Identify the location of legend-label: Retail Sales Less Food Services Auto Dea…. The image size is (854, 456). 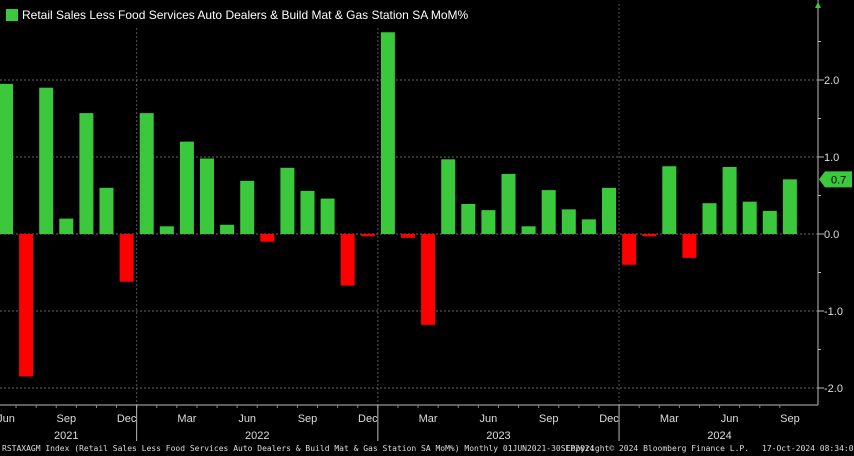
(245, 15).